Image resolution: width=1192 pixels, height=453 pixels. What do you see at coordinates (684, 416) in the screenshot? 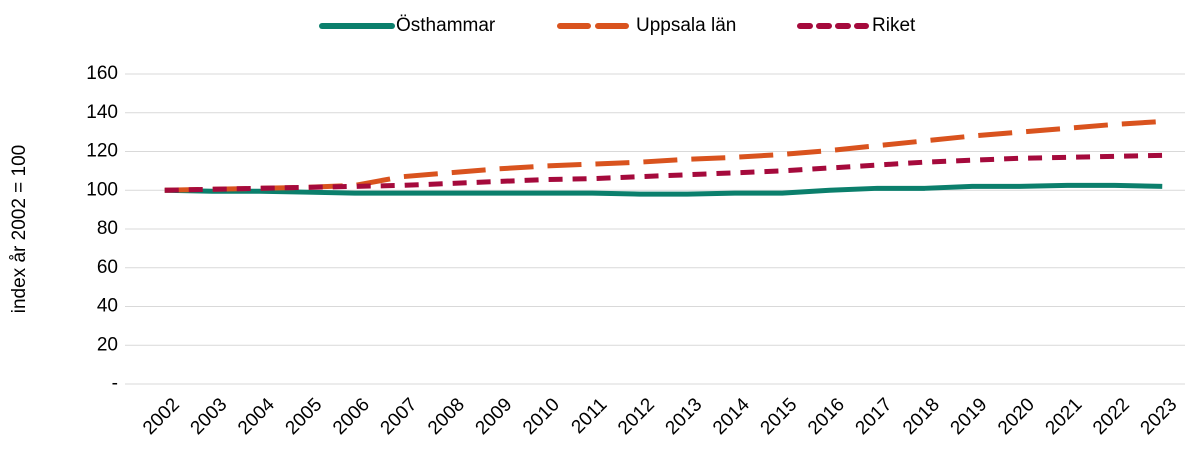
I see `x-tick-label: 2013` at bounding box center [684, 416].